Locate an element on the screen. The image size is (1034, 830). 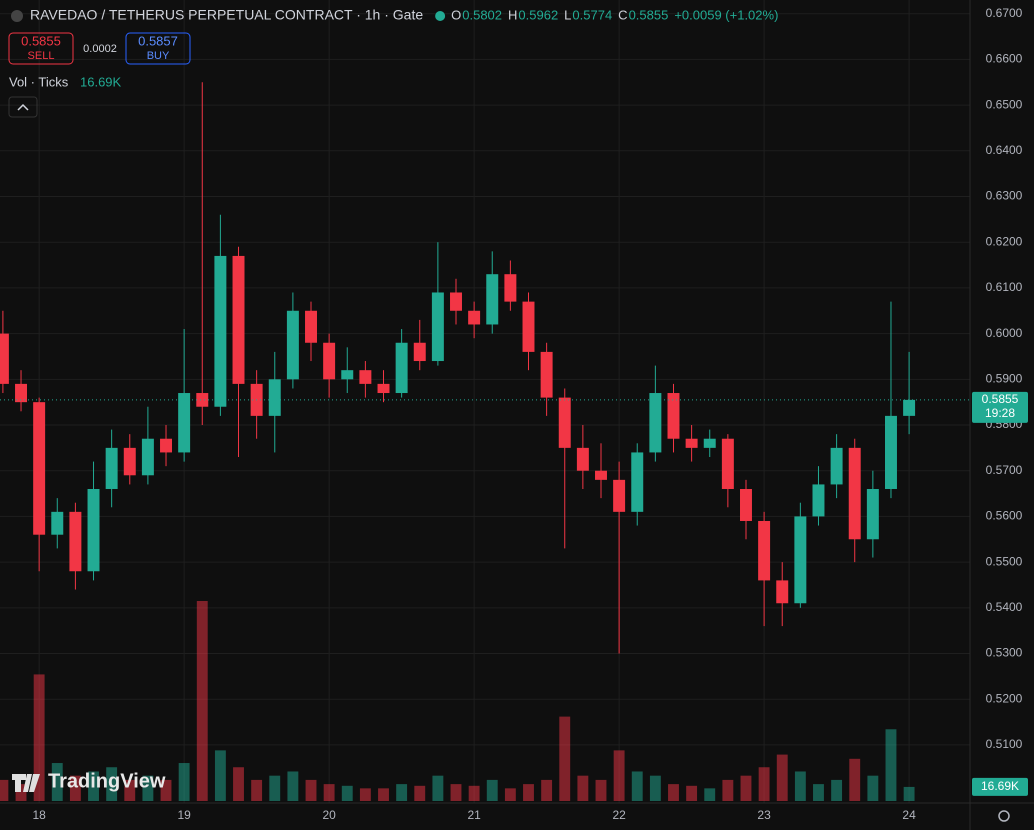
y-tick-label: 0.5200 is located at coordinates (1004, 698).